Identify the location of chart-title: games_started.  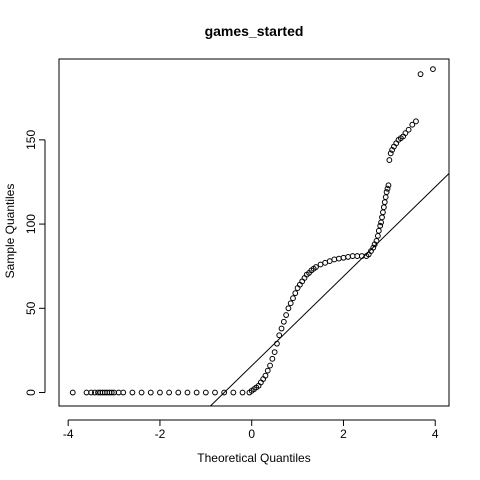
(254, 31).